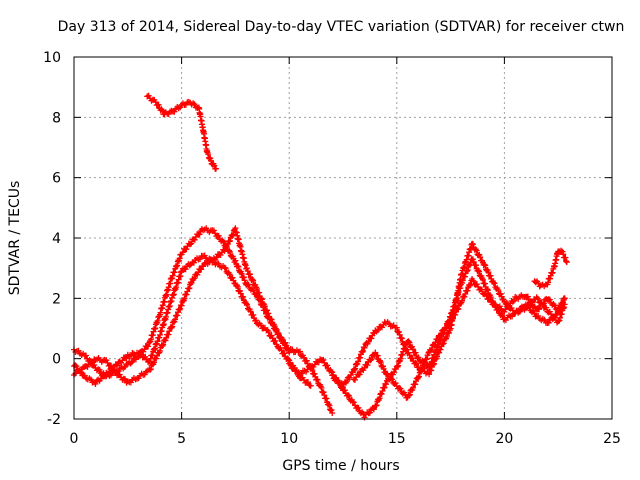  Describe the element at coordinates (74, 439) in the screenshot. I see `x-tick-label: 0` at that location.